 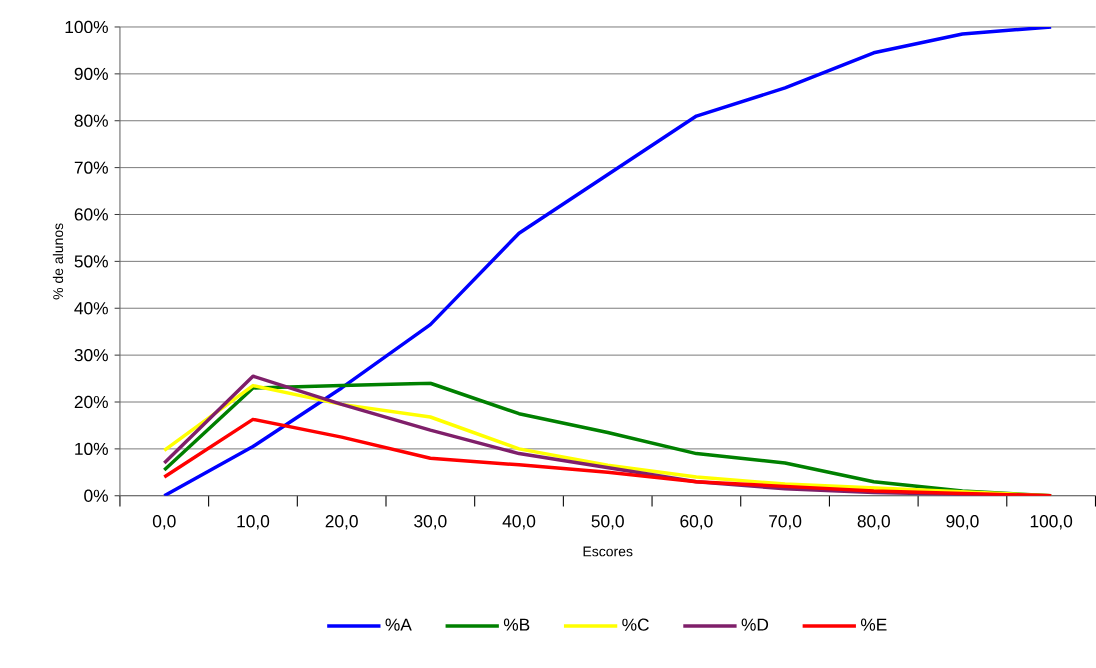 What do you see at coordinates (96, 496) in the screenshot?
I see `y-tick-label: 0%` at bounding box center [96, 496].